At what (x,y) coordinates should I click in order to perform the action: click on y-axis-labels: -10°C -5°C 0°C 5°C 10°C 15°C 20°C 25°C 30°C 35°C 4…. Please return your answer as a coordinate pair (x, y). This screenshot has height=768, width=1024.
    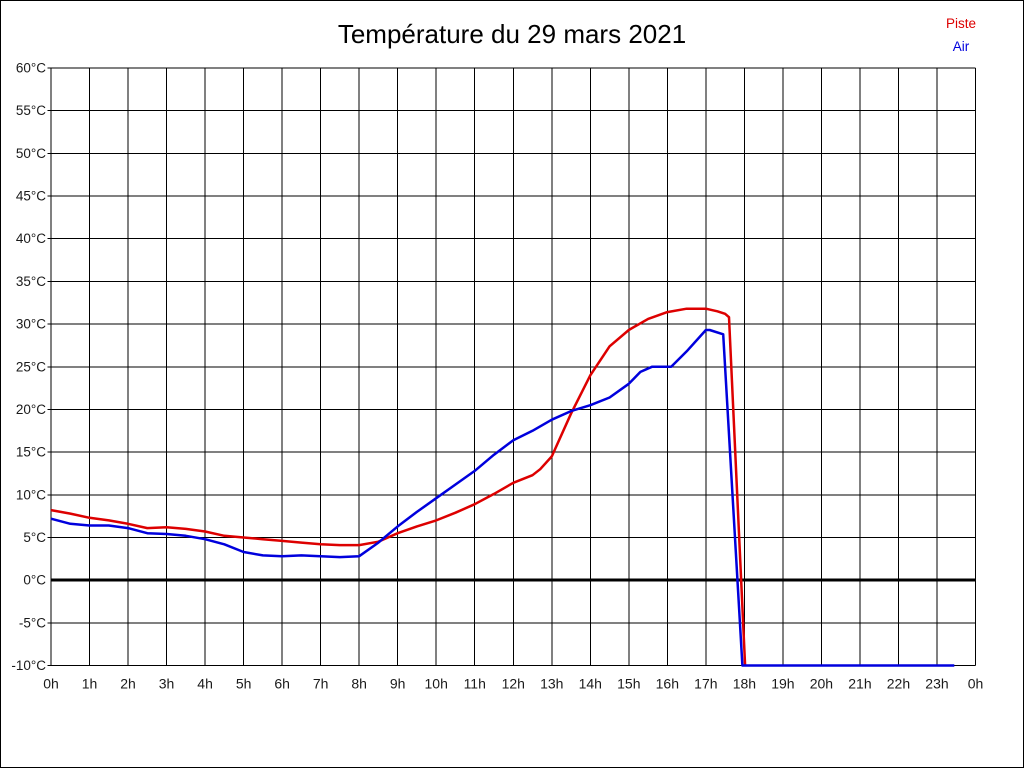
    Looking at the image, I should click on (28, 367).